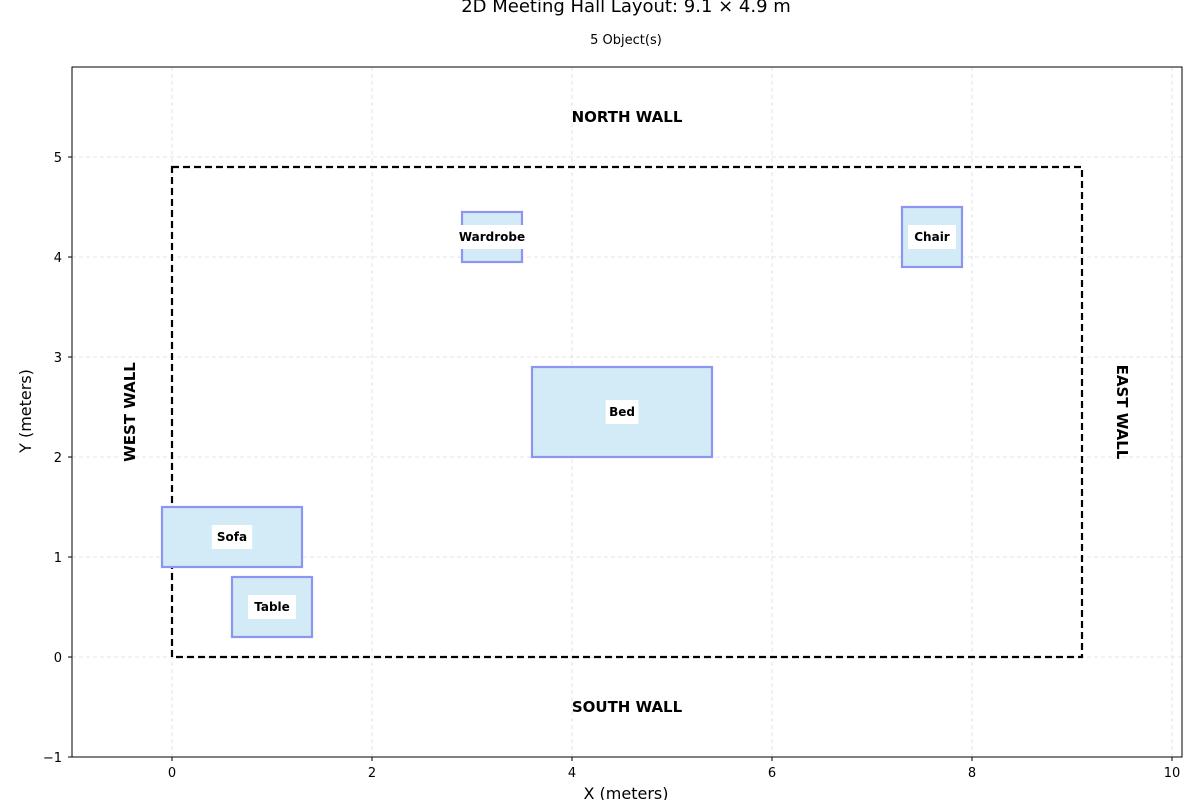 The image size is (1200, 804). What do you see at coordinates (627, 707) in the screenshot?
I see `south-wall-label: SOUTH WALL` at bounding box center [627, 707].